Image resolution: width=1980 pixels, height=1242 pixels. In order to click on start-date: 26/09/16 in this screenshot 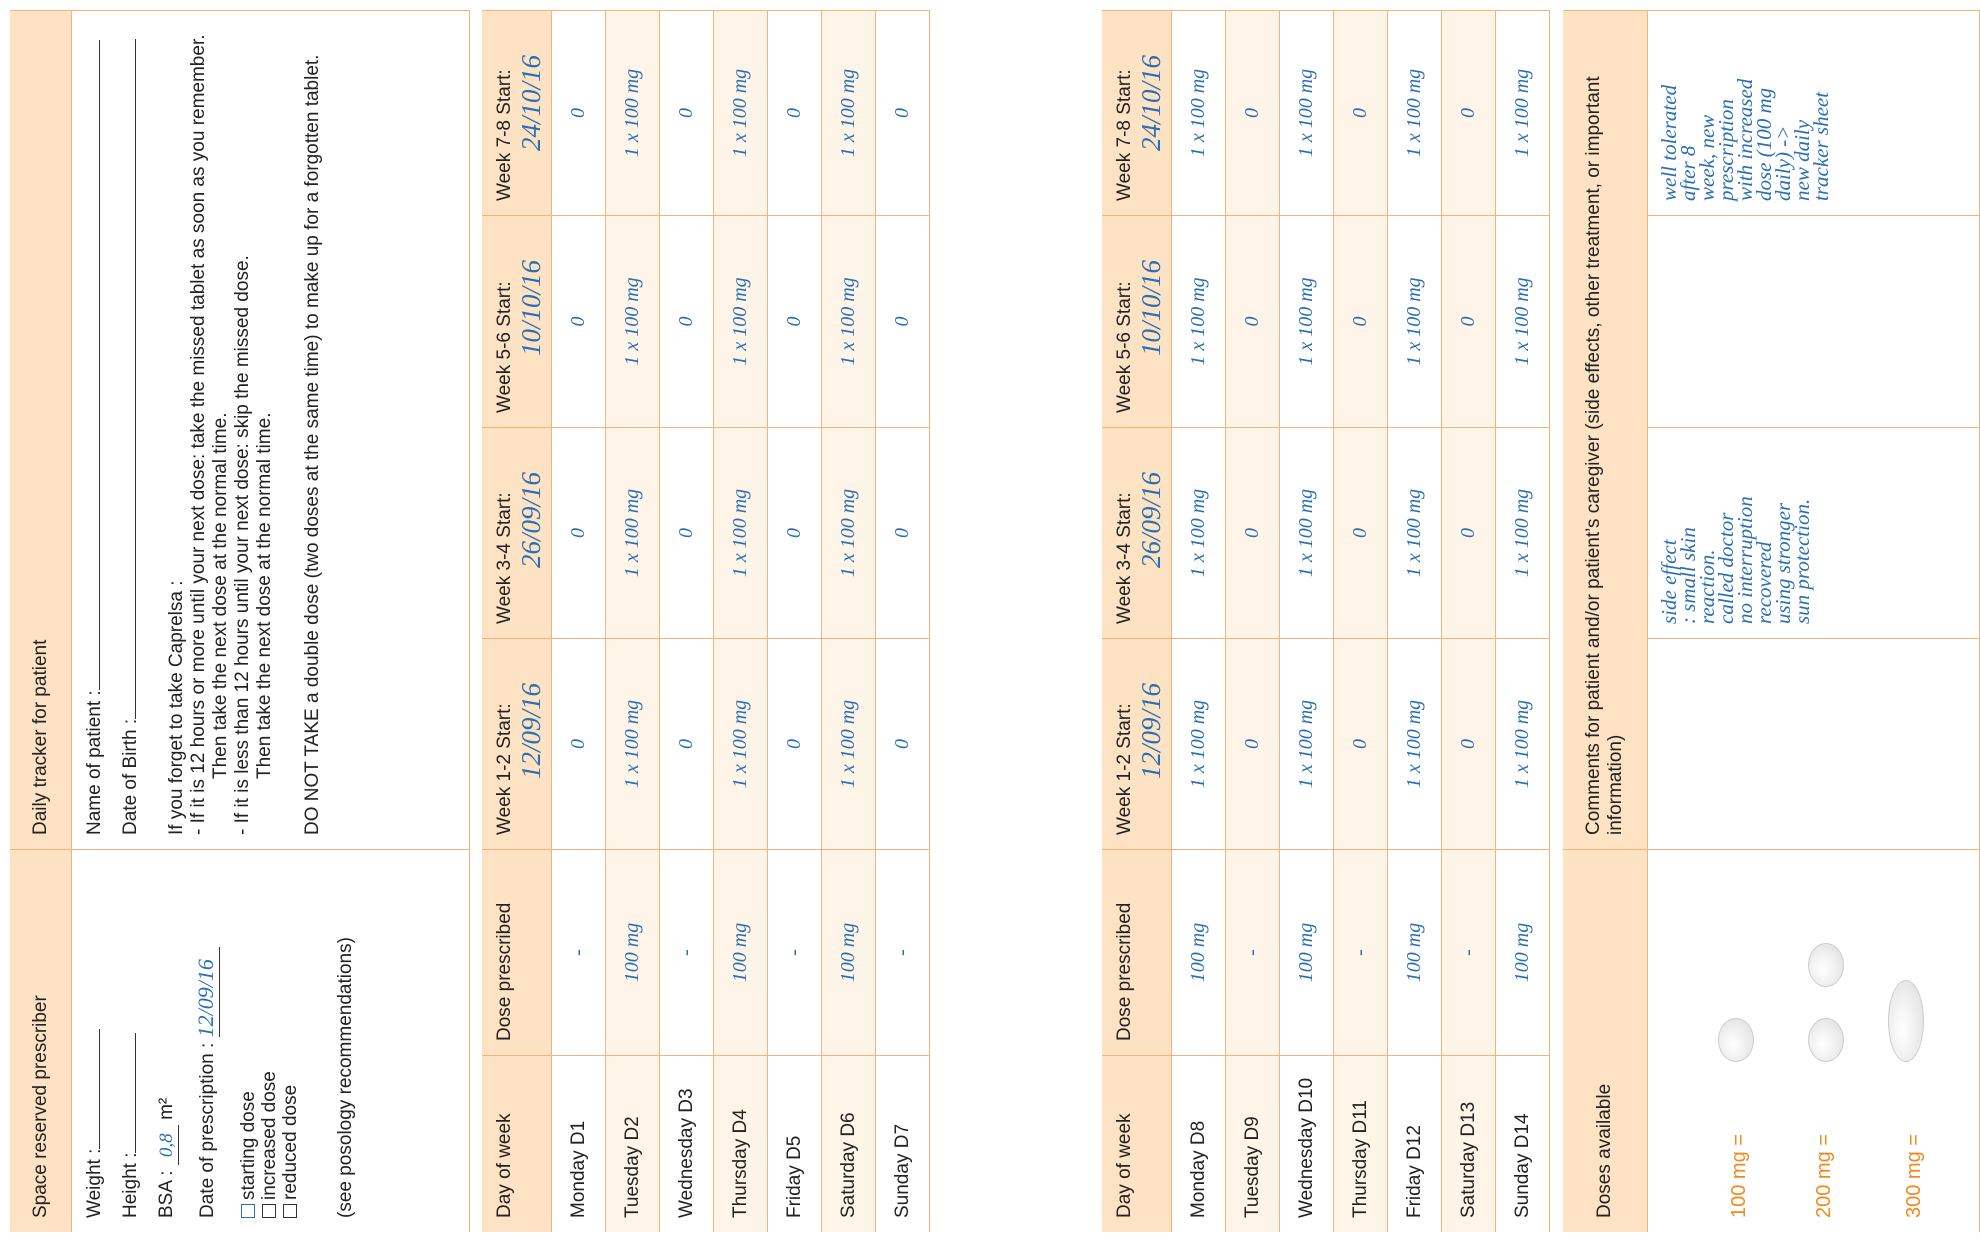, I will do `click(531, 520)`.